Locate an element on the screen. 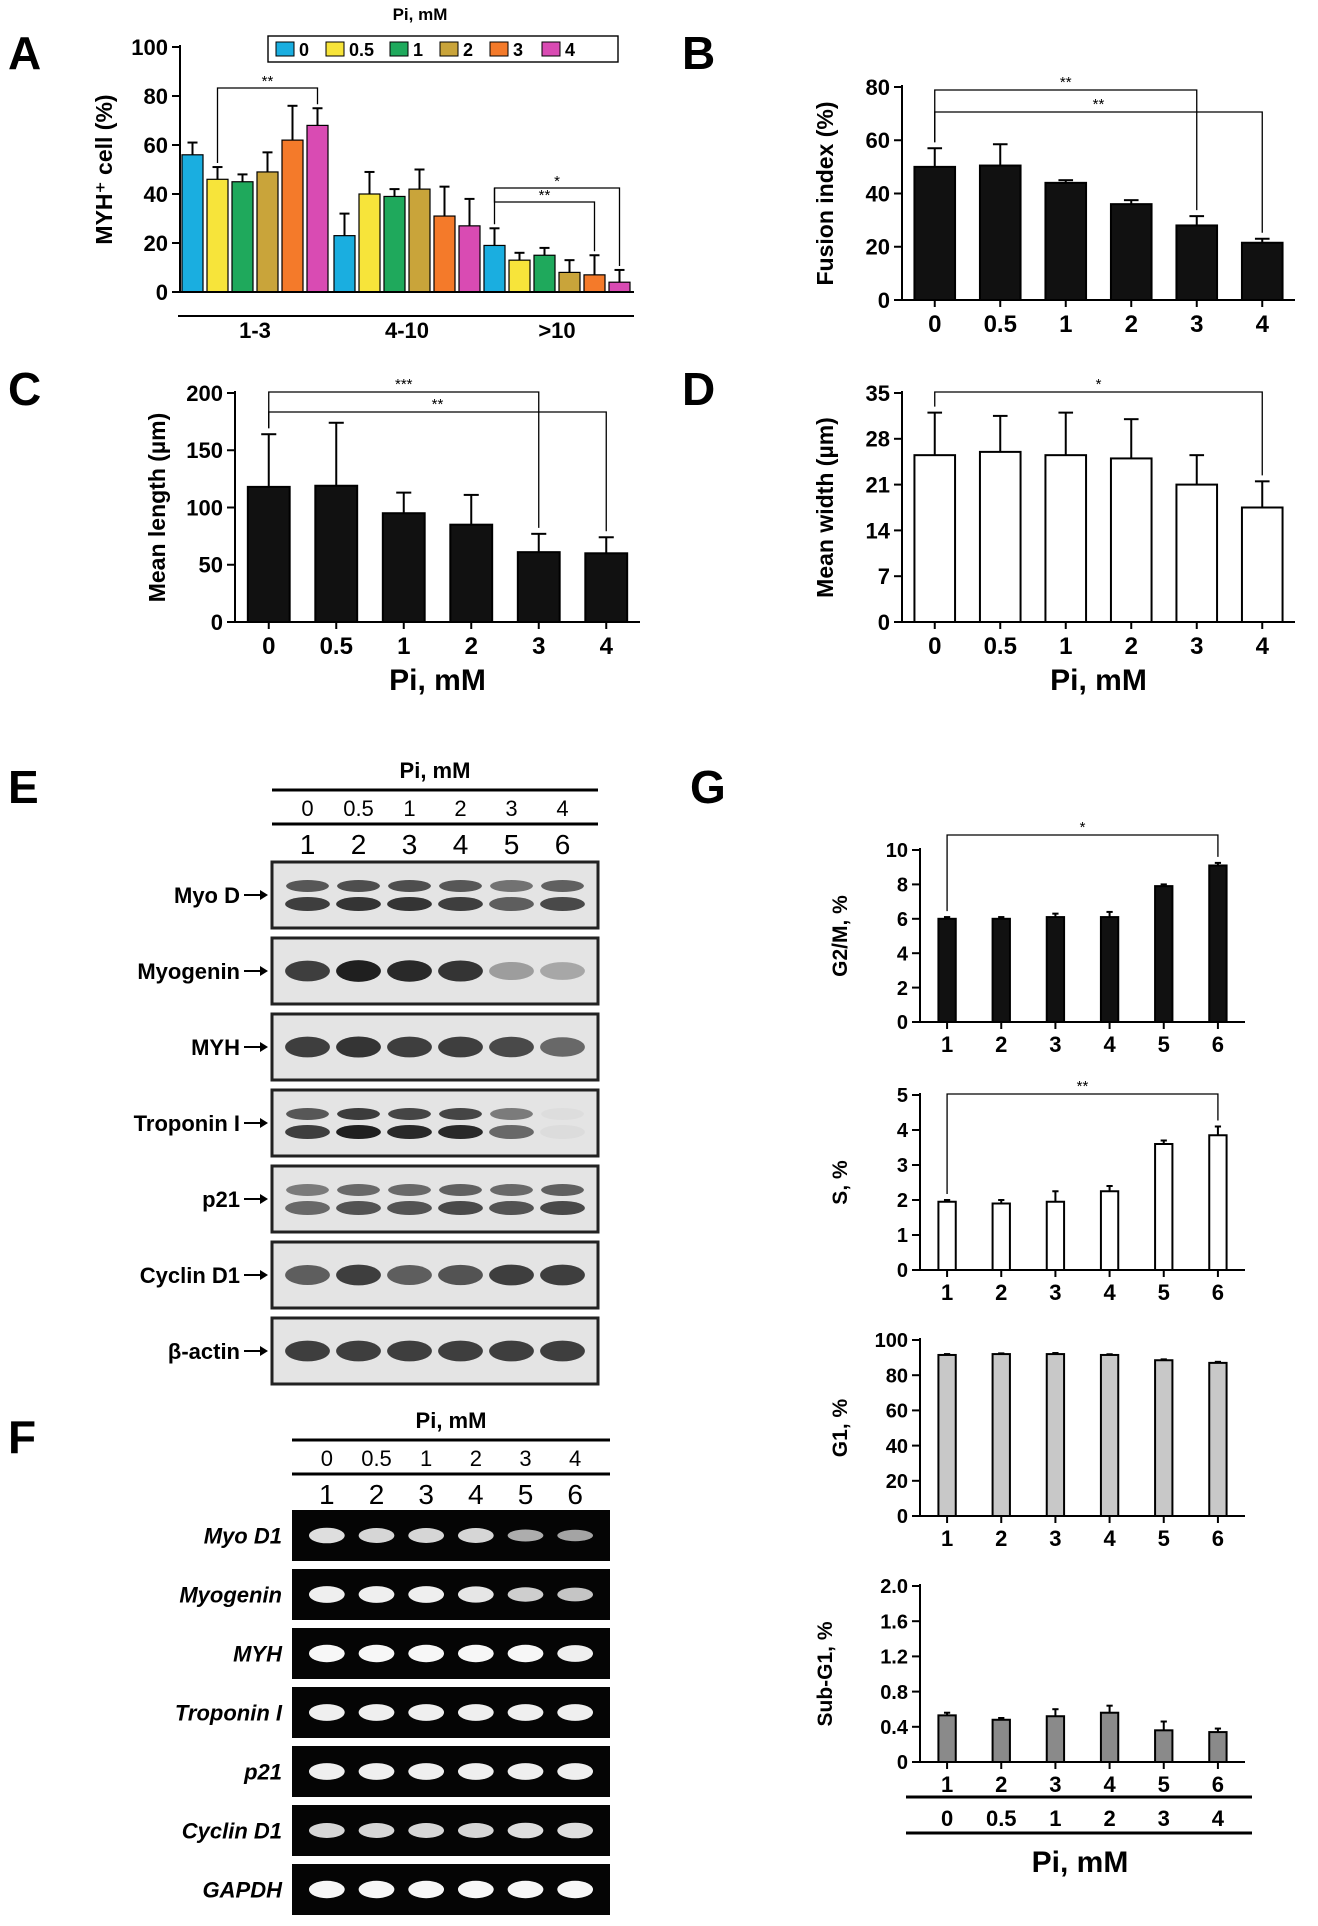  y-tick-label: 1 is located at coordinates (902, 1236).